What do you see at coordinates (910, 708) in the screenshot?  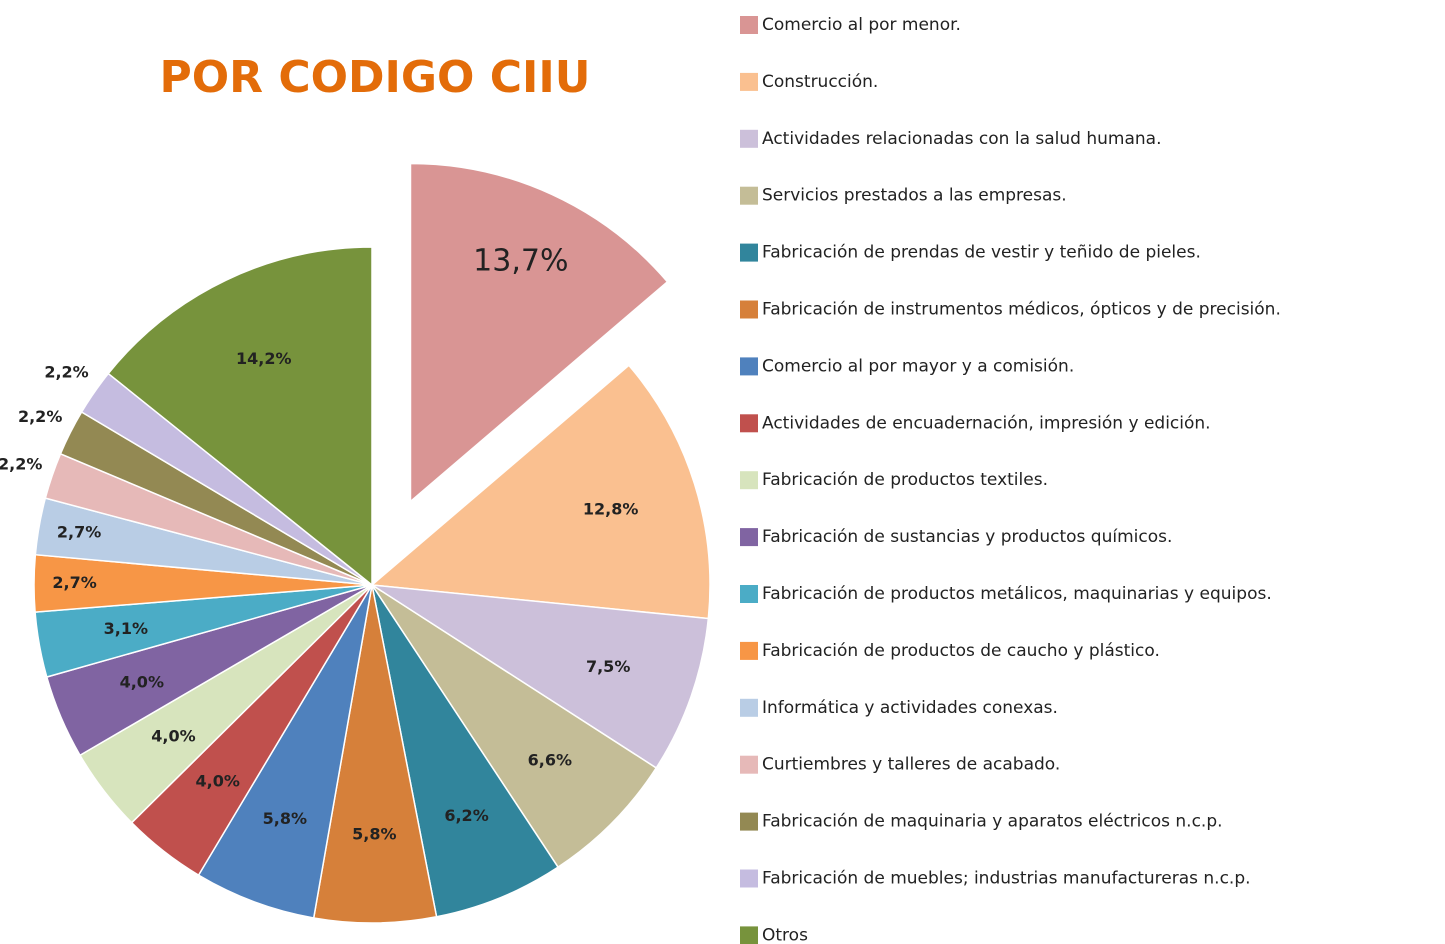 I see `legend-label: Informática y actividades conexas.` at bounding box center [910, 708].